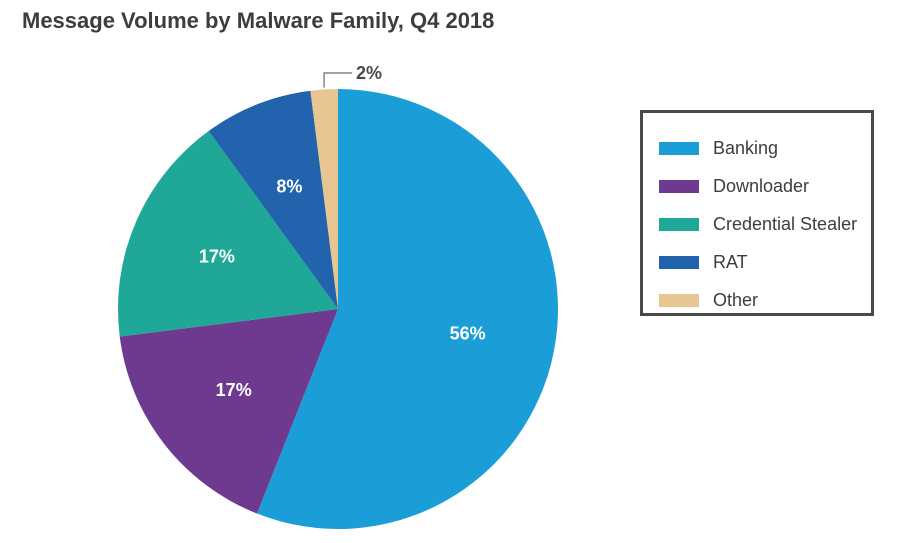 The height and width of the screenshot is (543, 920). I want to click on pie-slice-rat, so click(273, 199).